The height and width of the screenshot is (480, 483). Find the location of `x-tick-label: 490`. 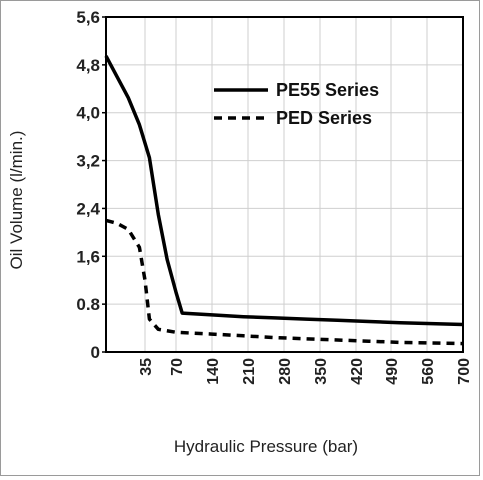

x-tick-label: 490 is located at coordinates (392, 371).